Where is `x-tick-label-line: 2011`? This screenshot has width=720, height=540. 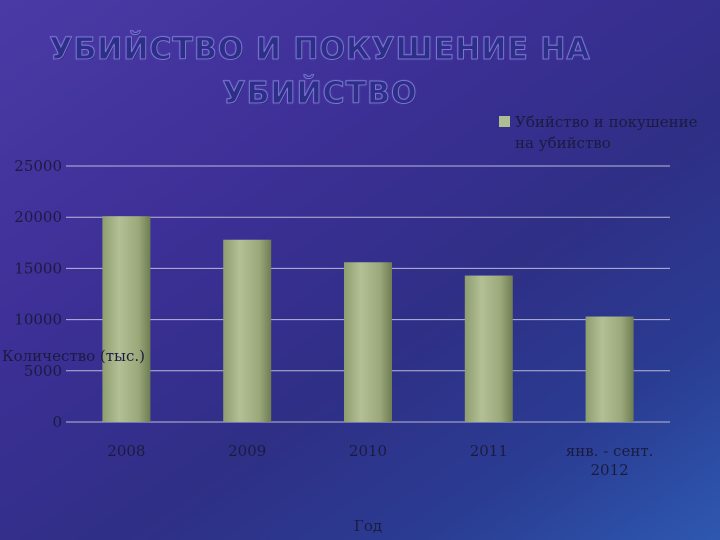
x-tick-label-line: 2011 is located at coordinates (489, 451).